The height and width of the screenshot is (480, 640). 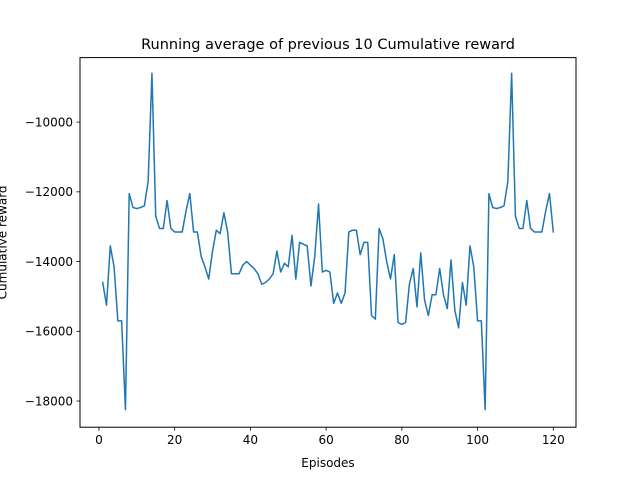 I want to click on x-axis: 0 20 40 60 80 100 120, so click(x=330, y=437).